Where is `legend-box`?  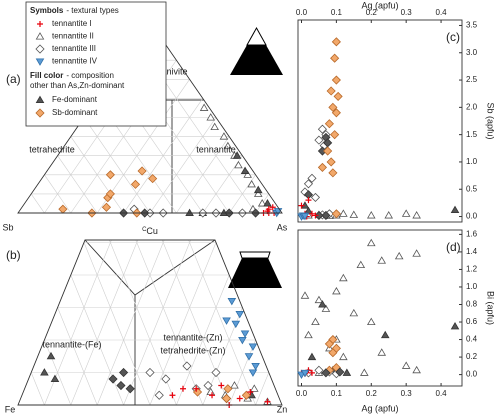 legend-box is located at coordinates (96, 64).